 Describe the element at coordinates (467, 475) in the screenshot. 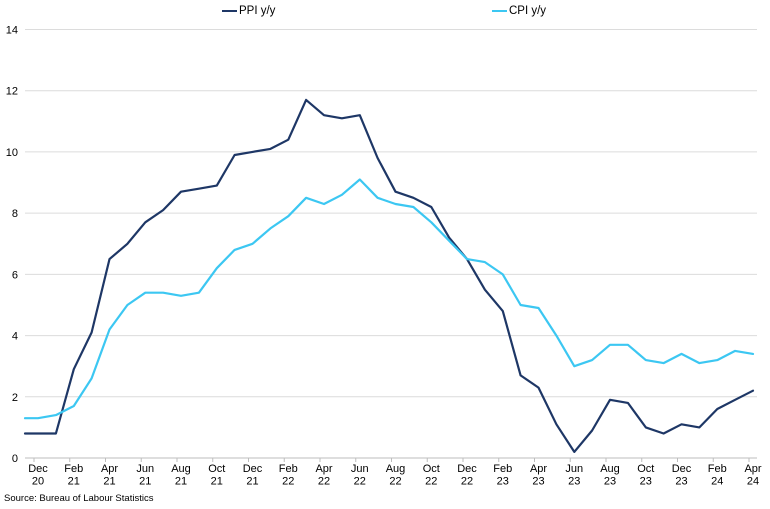

I see `x-axis-tick-label: Dec 22` at that location.